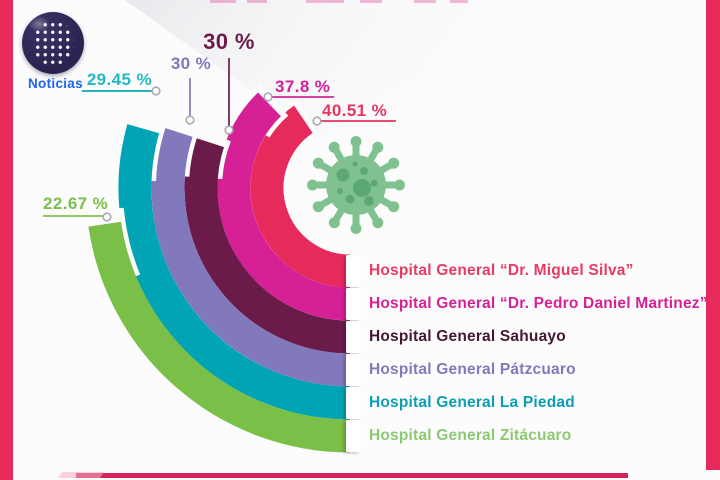  Describe the element at coordinates (356, 185) in the screenshot. I see `virus-icon` at that location.